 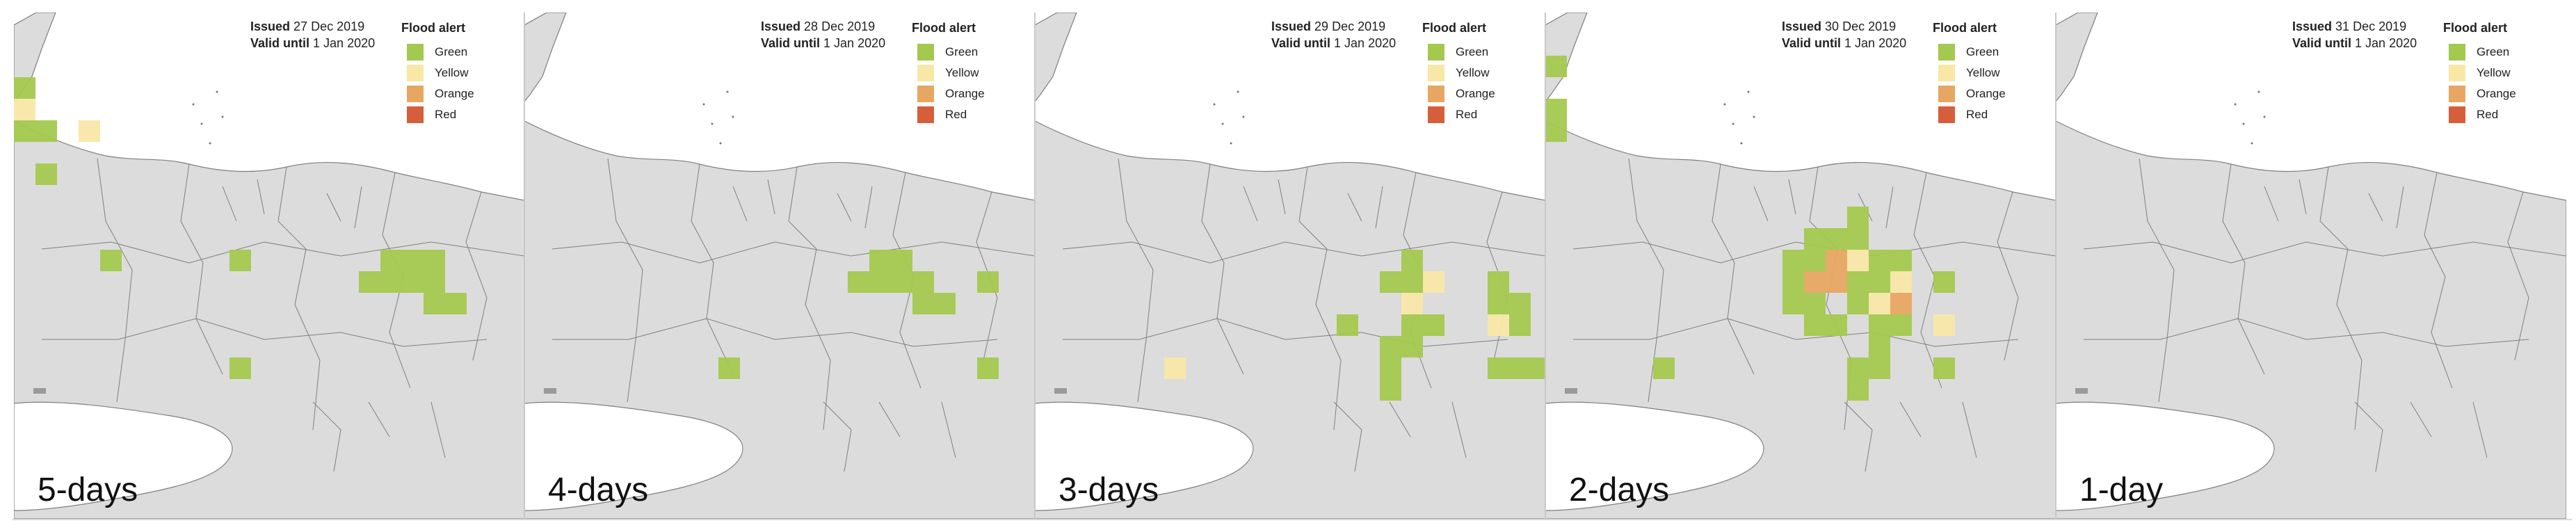 What do you see at coordinates (2121, 490) in the screenshot?
I see `lead-time-label: 1-day` at bounding box center [2121, 490].